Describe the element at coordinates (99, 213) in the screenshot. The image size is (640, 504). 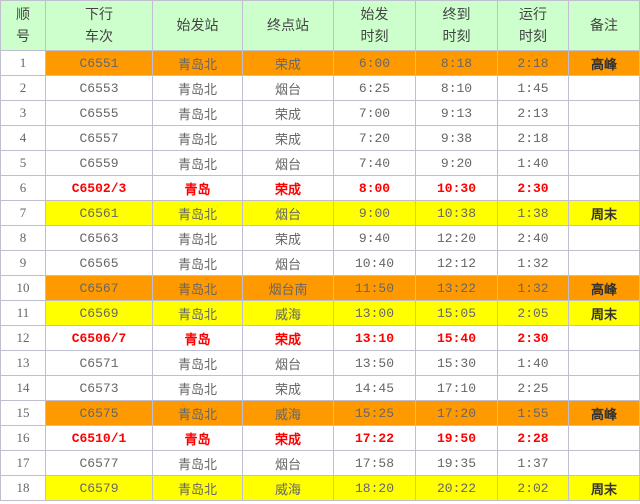
I see `cell-train-number: C6561` at that location.